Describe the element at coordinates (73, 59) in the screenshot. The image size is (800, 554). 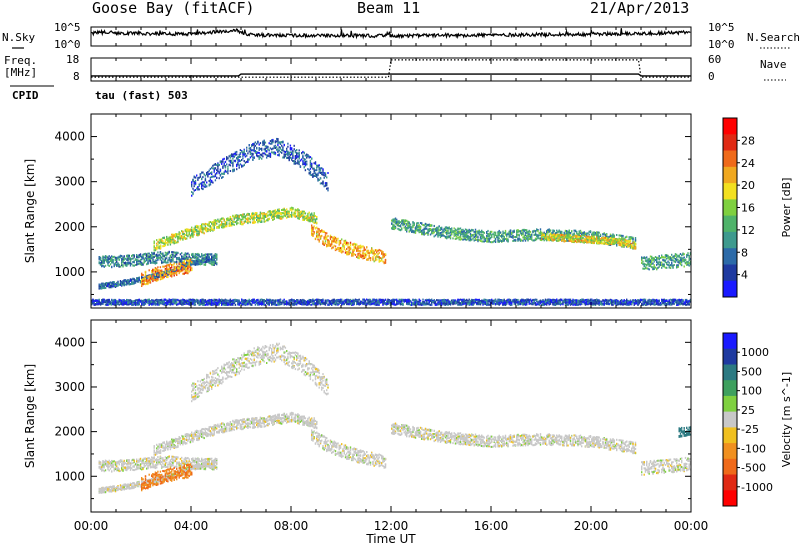
I see `freq-tick-top: 18` at that location.